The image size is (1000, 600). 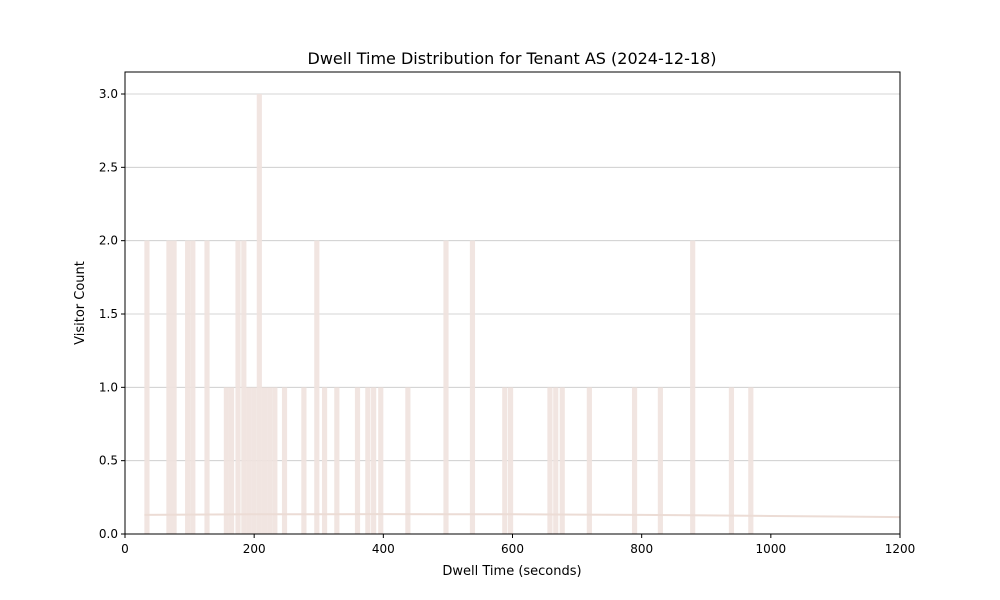 I want to click on x-tick-label: 400, so click(x=383, y=549).